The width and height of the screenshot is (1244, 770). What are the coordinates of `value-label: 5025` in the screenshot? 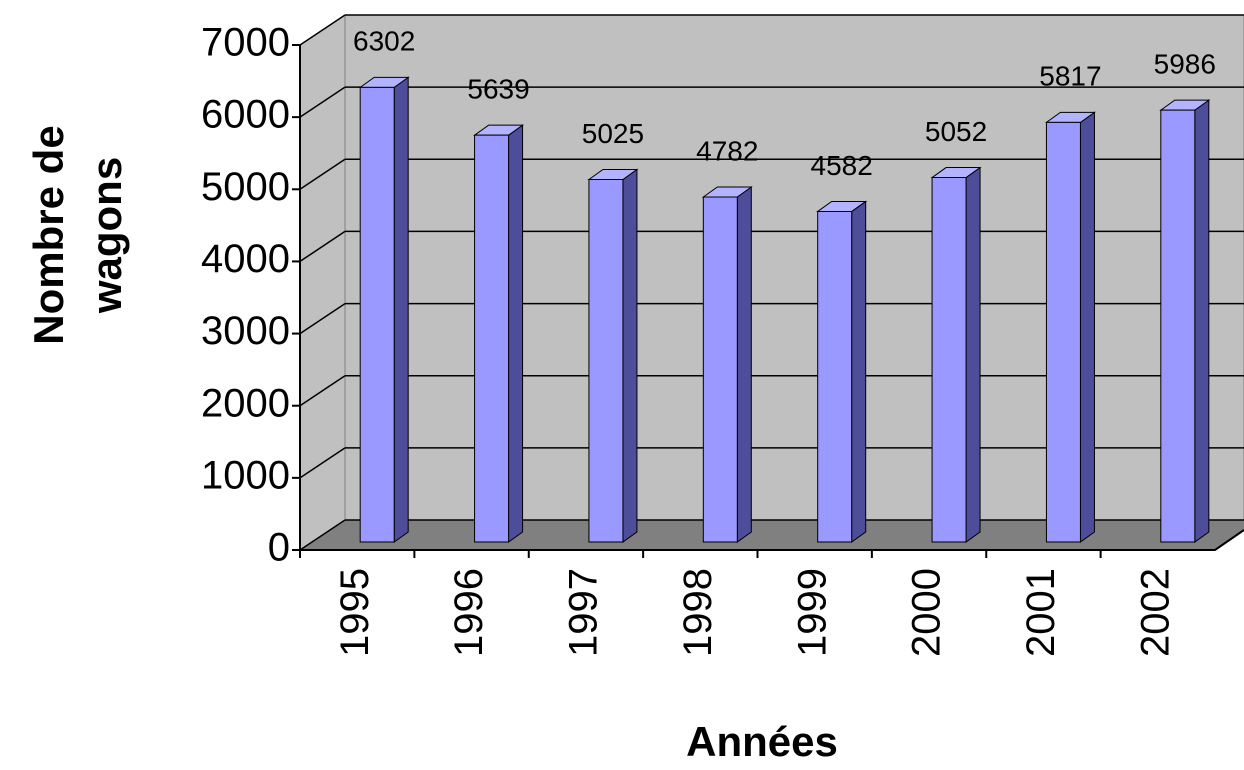 It's located at (613, 133).